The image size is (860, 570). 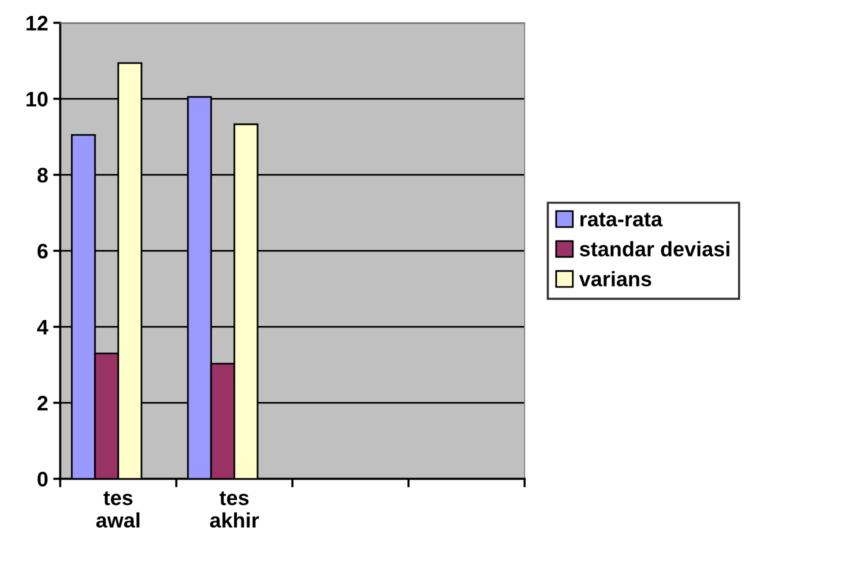 What do you see at coordinates (43, 251) in the screenshot?
I see `y-tick-label: 6` at bounding box center [43, 251].